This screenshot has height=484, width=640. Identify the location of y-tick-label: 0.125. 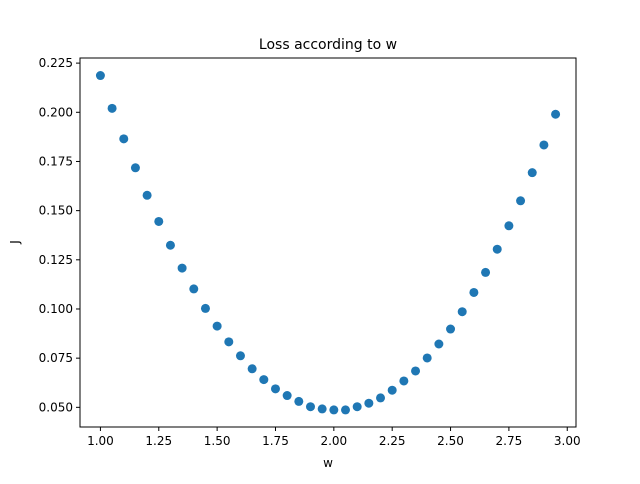
(56, 260).